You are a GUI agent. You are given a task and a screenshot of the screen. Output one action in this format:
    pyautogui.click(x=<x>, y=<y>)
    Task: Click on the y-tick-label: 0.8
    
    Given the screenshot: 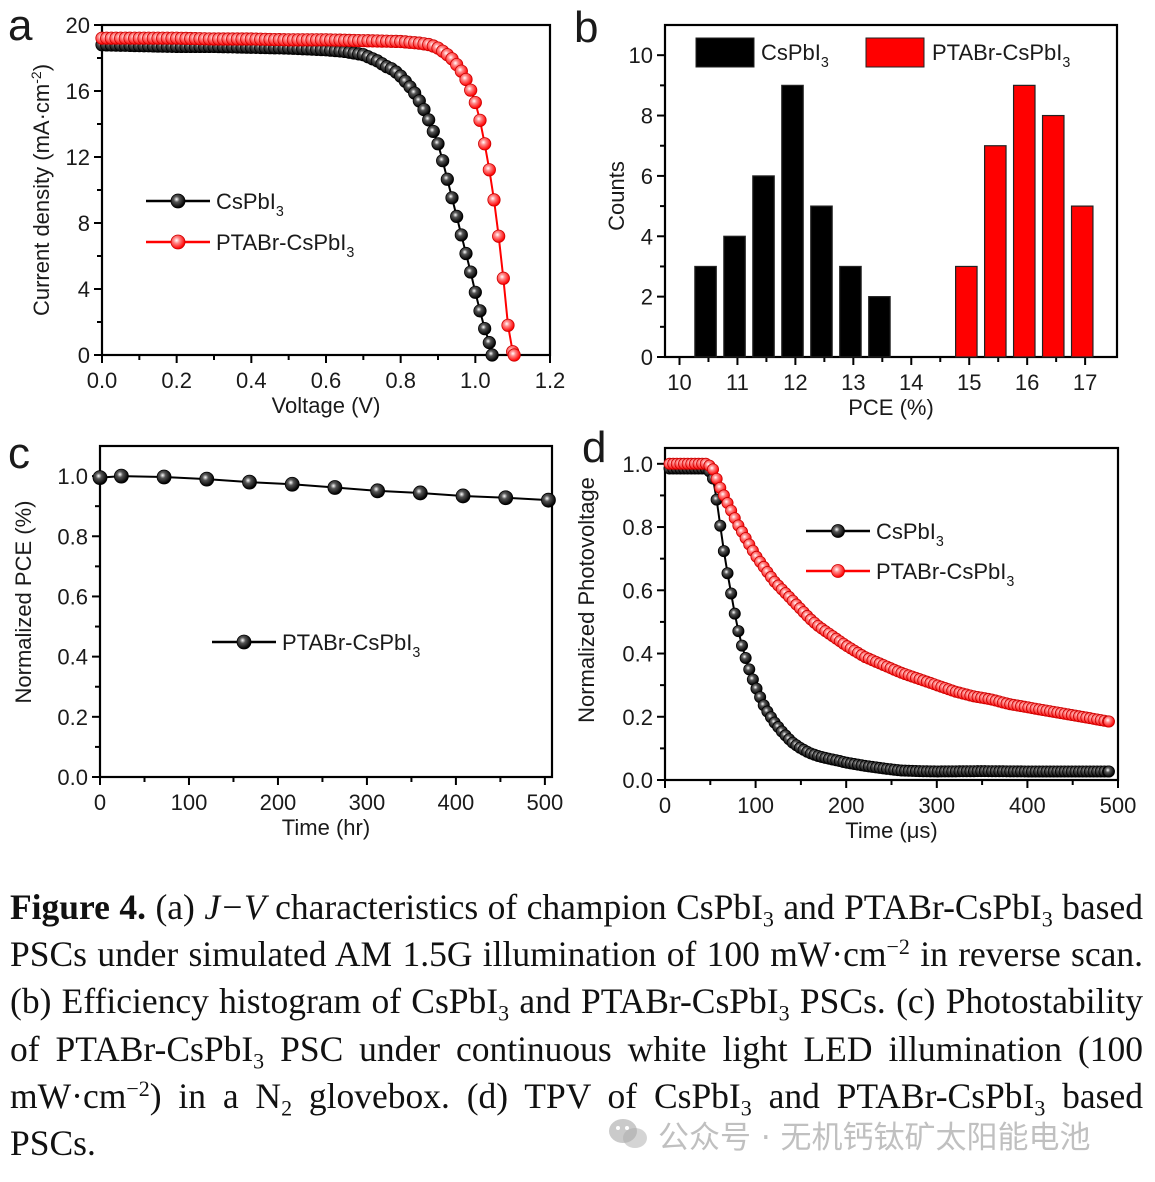 What is the action you would take?
    pyautogui.click(x=72, y=536)
    